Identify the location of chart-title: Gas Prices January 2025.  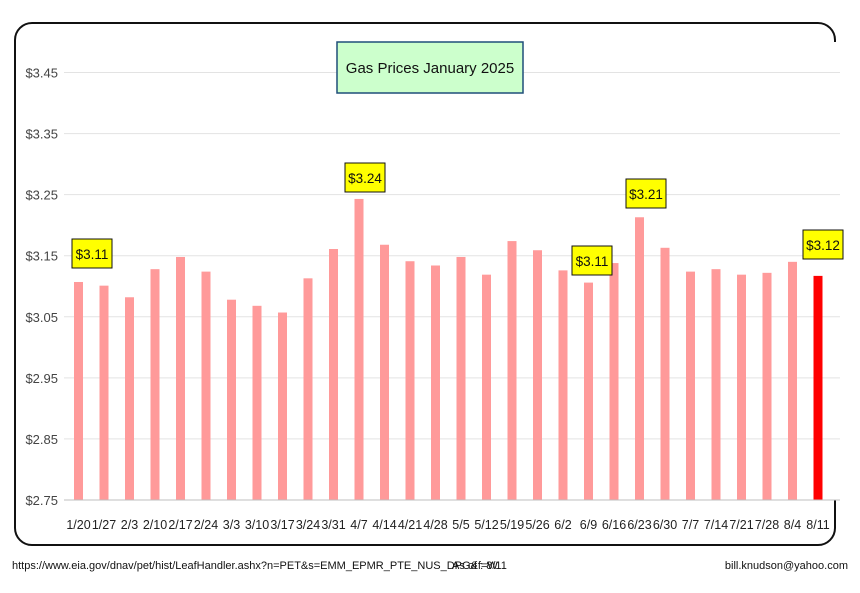
(430, 68).